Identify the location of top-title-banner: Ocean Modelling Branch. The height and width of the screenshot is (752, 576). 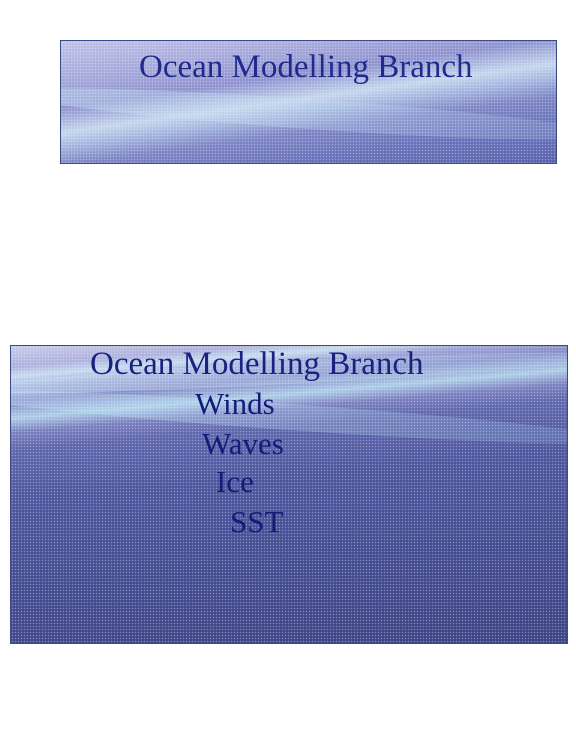
(308, 102).